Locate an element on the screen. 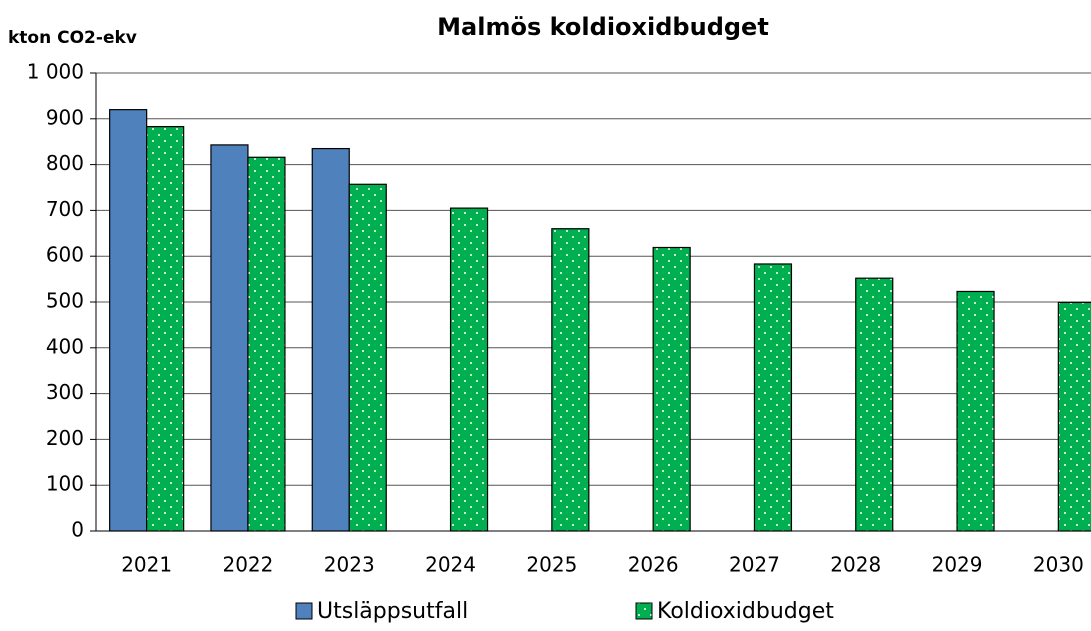 The width and height of the screenshot is (1091, 631). x-tick-label: 2021 is located at coordinates (146, 565).